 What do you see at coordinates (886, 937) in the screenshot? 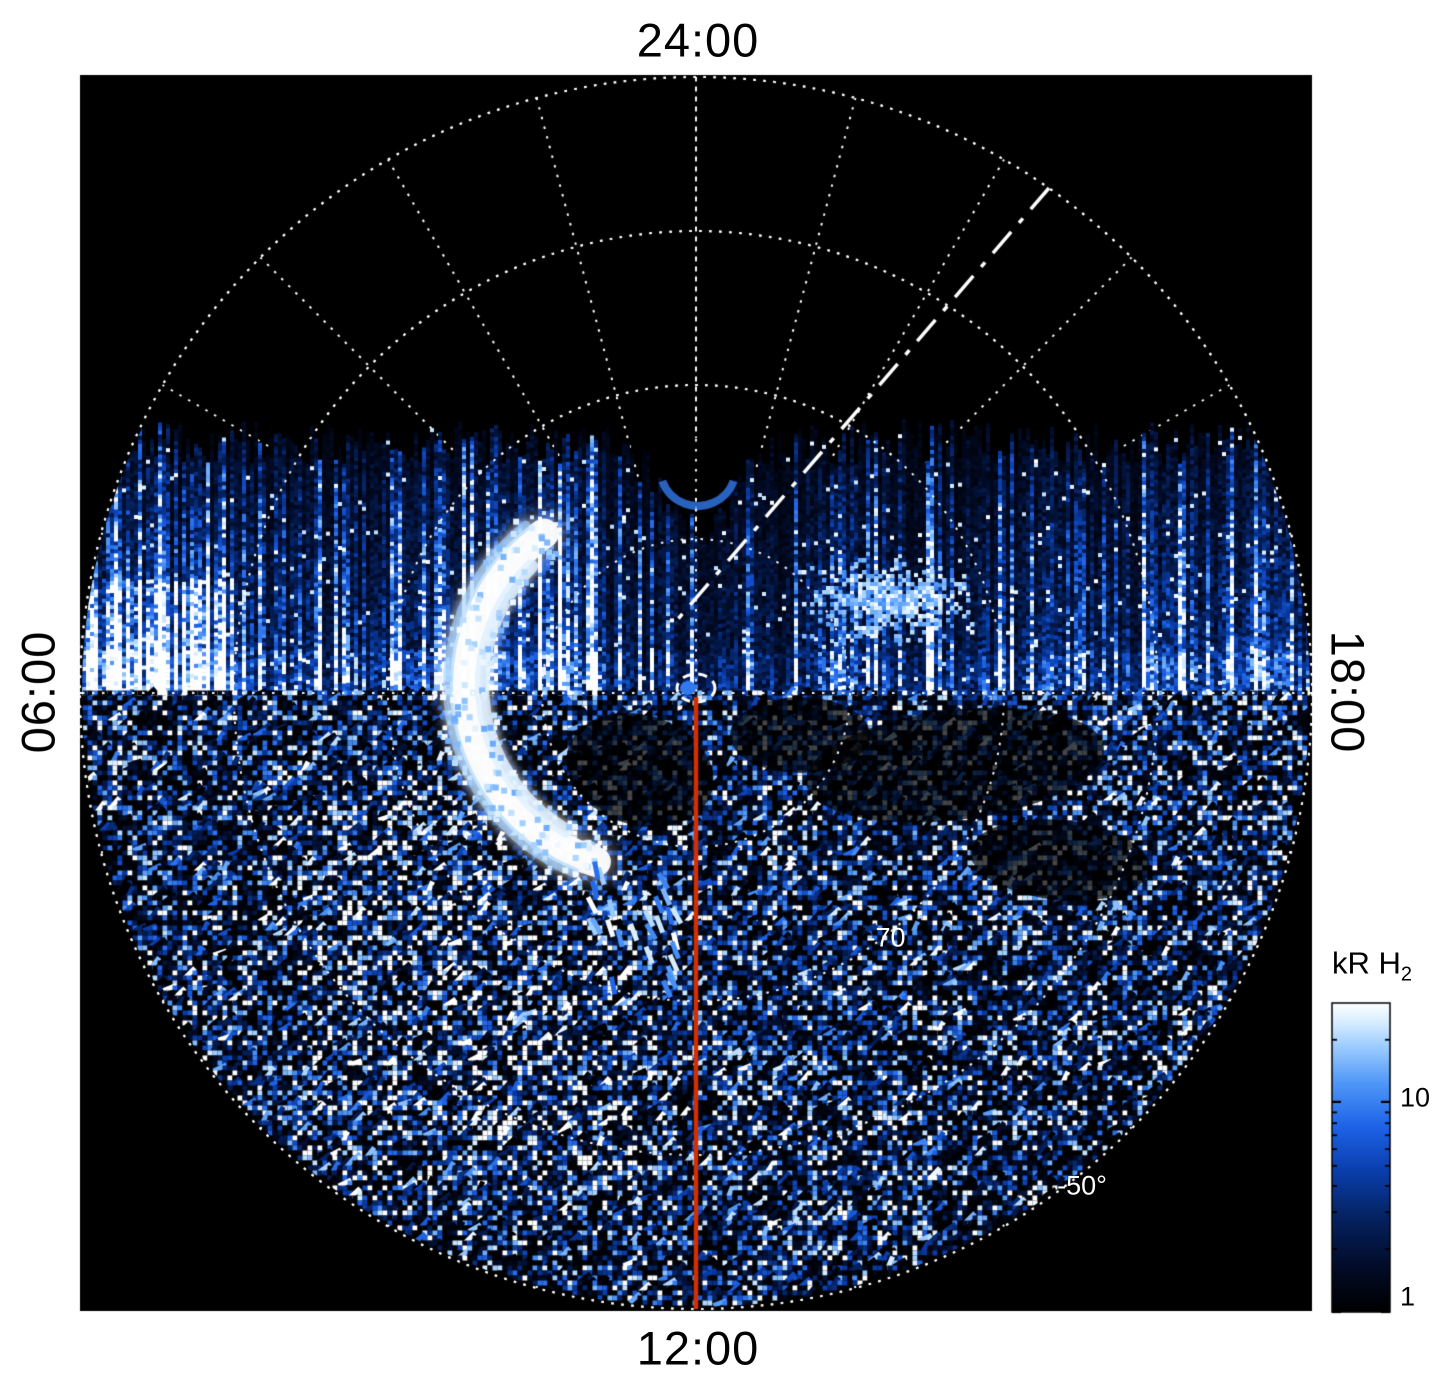
I see `latitude-label-70: -70` at bounding box center [886, 937].